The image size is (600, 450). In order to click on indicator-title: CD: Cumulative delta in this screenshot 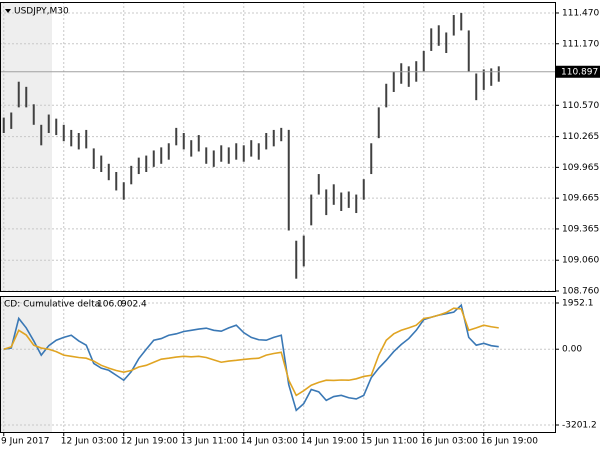, I will do `click(52, 305)`.